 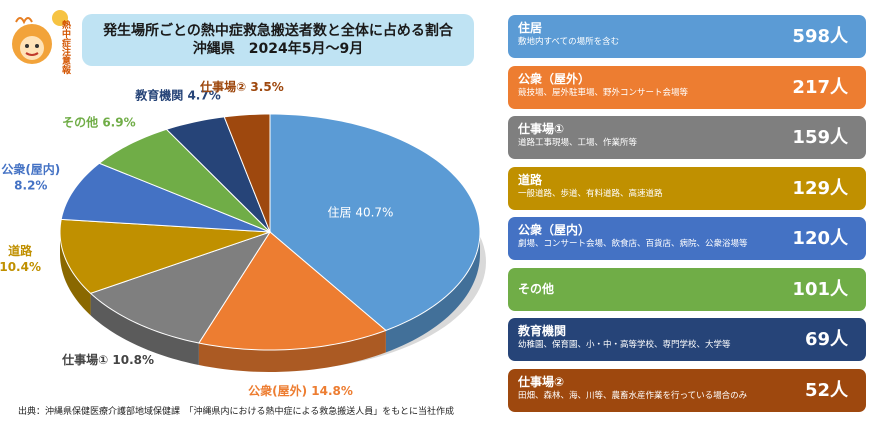 What do you see at coordinates (687, 238) in the screenshot?
I see `category-card: 公衆（屋内） 劇場、コンサート会場、飲食店、百貨店、病院、公衆浴場等 120人` at bounding box center [687, 238].